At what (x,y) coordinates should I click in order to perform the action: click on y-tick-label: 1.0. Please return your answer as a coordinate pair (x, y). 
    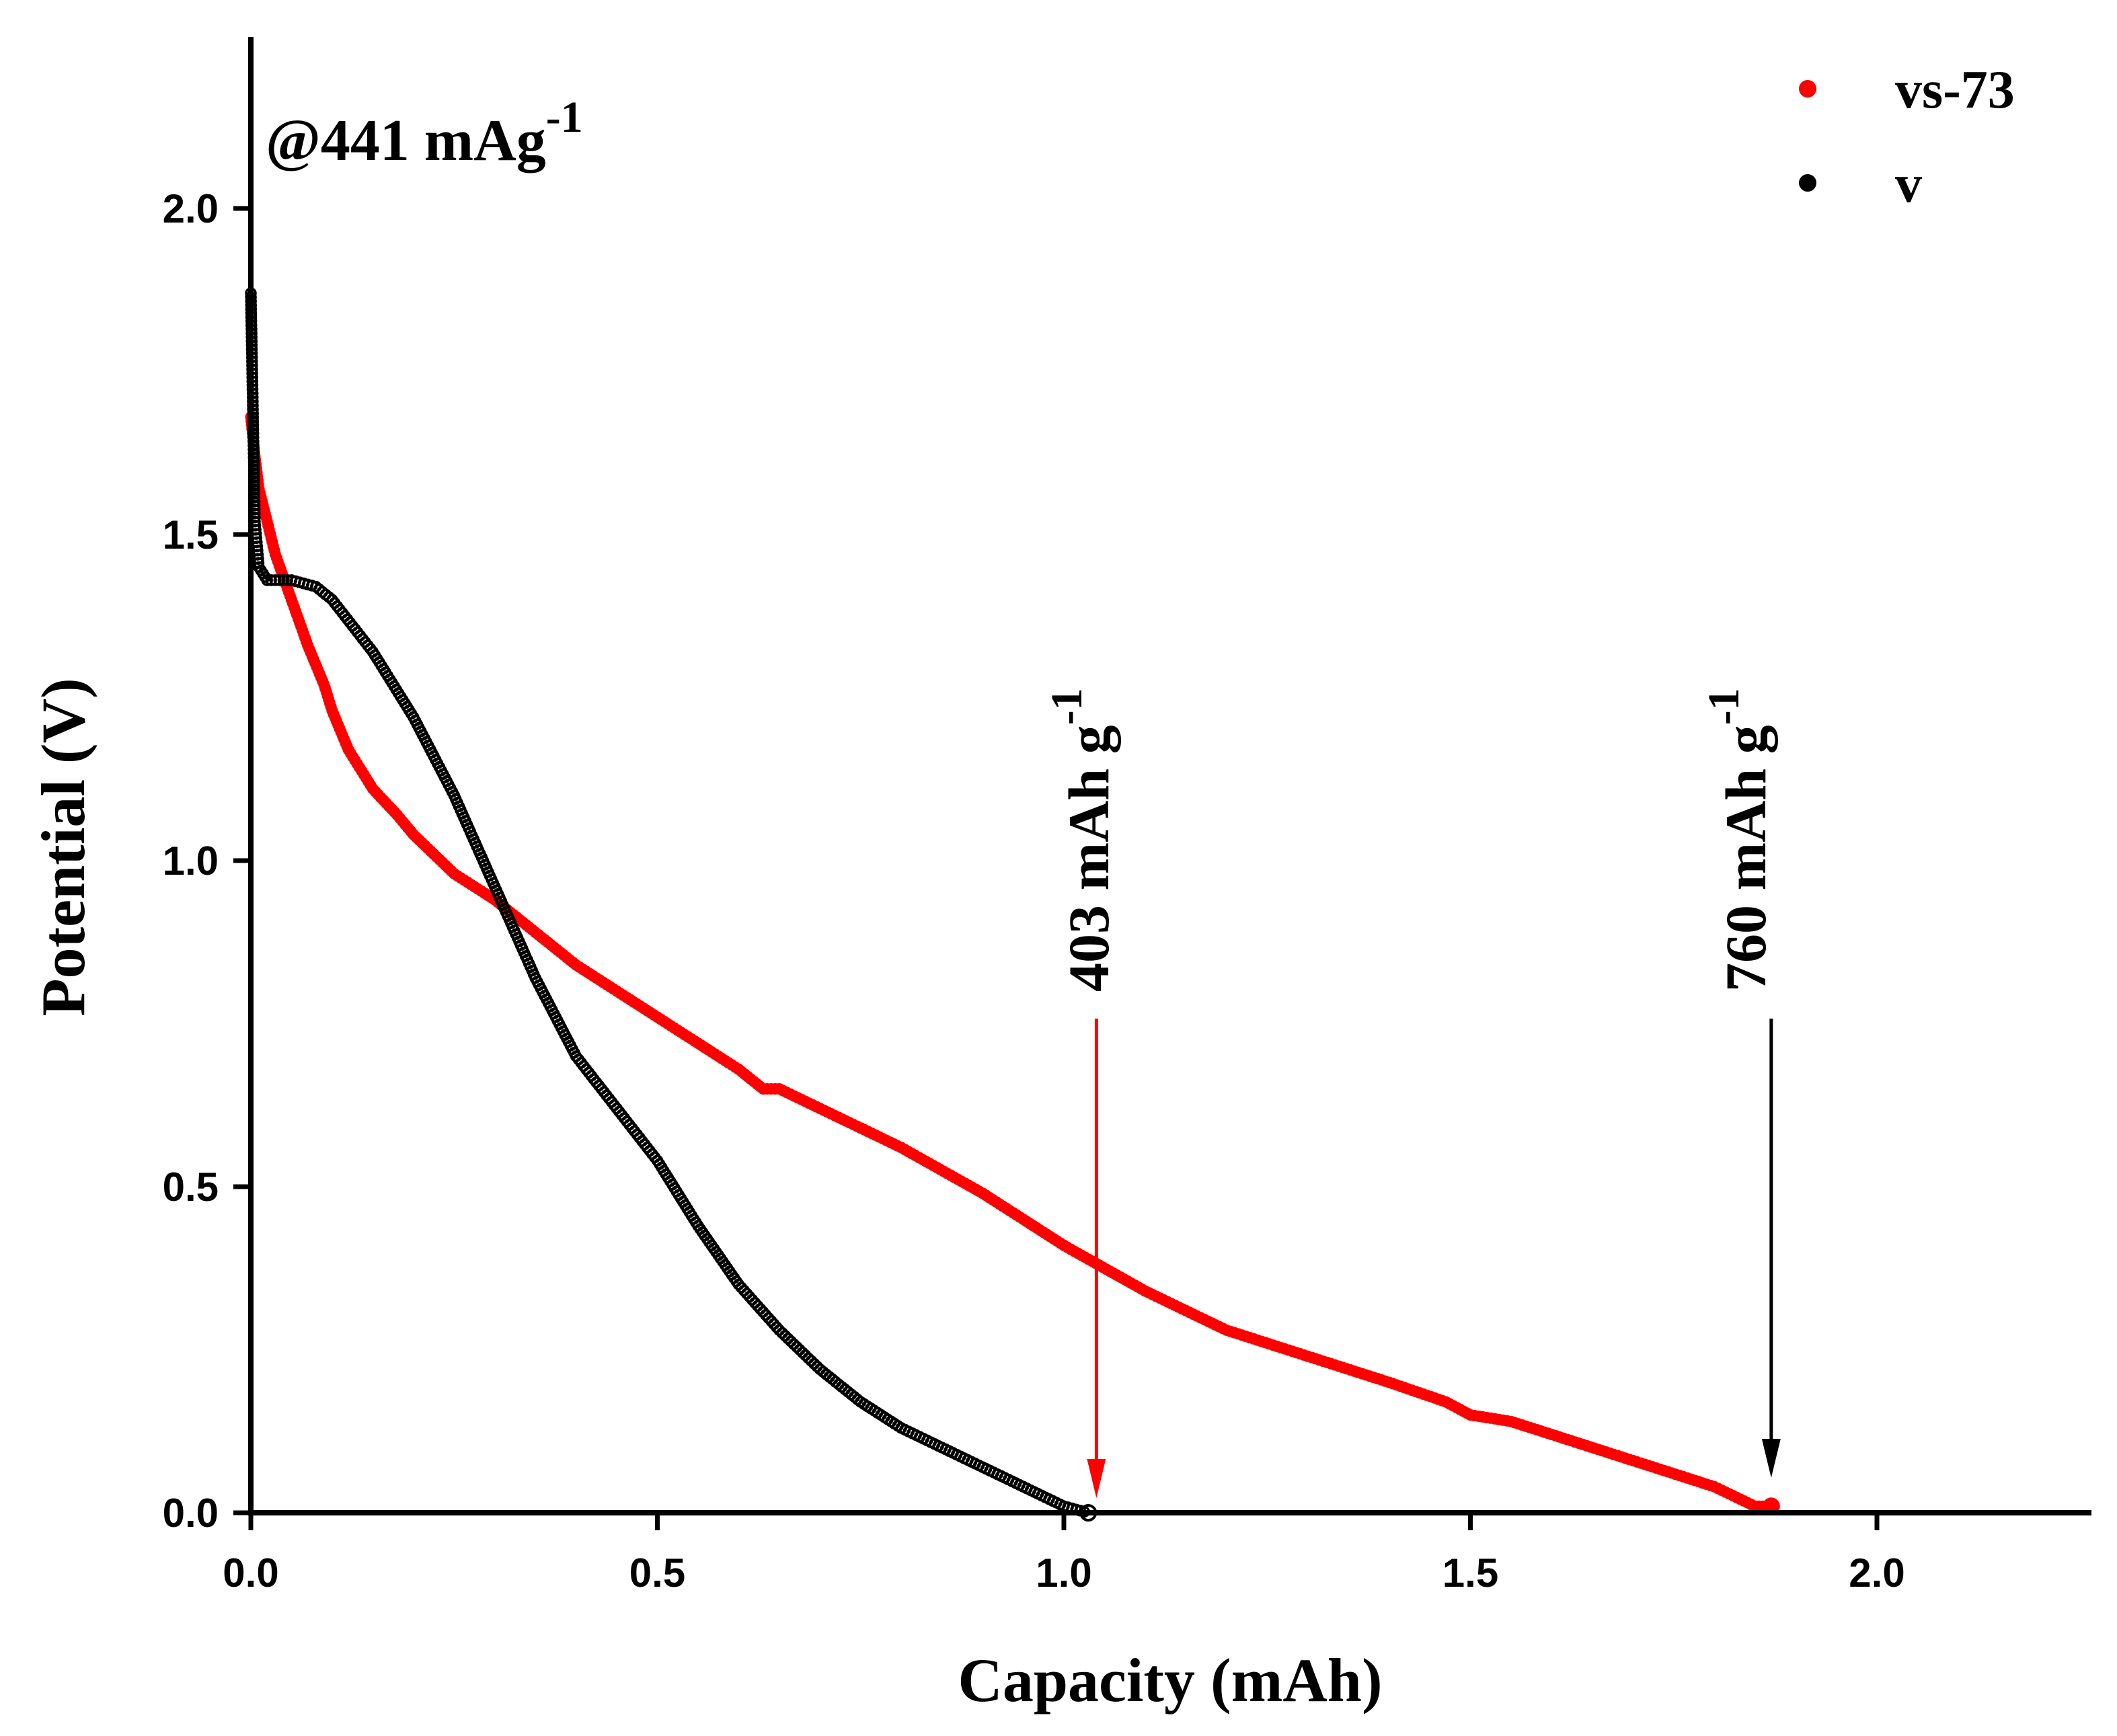
    Looking at the image, I should click on (191, 860).